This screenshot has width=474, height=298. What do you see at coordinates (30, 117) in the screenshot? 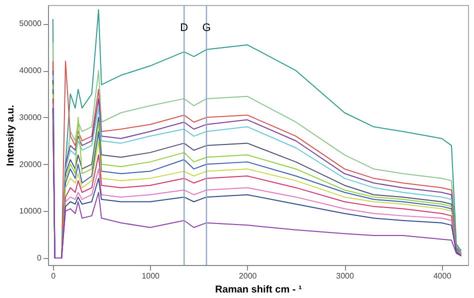
I see `y-tick-label: 30000` at bounding box center [30, 117].